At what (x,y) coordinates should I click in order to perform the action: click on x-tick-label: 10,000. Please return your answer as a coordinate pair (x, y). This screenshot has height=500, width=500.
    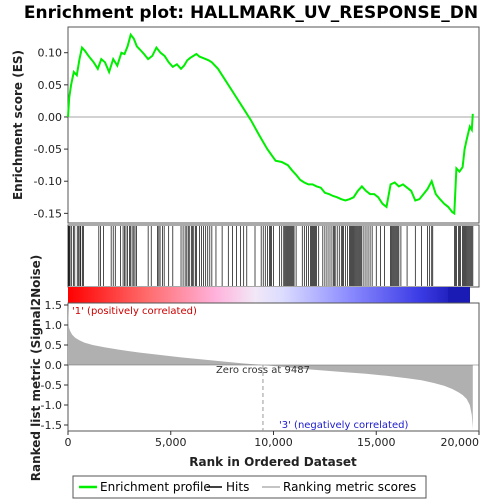
    Looking at the image, I should click on (273, 442).